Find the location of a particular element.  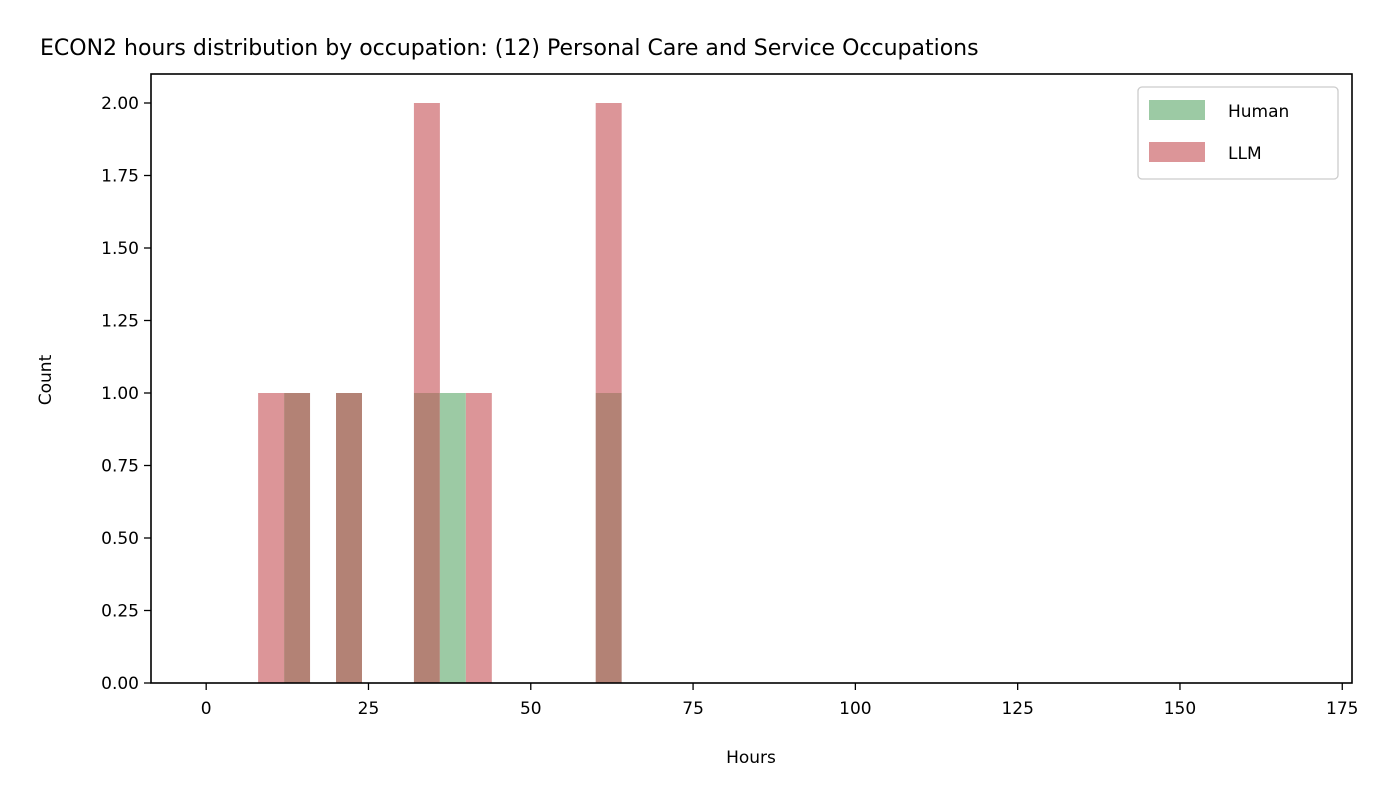

y-tick-label: 1.75 is located at coordinates (120, 177).